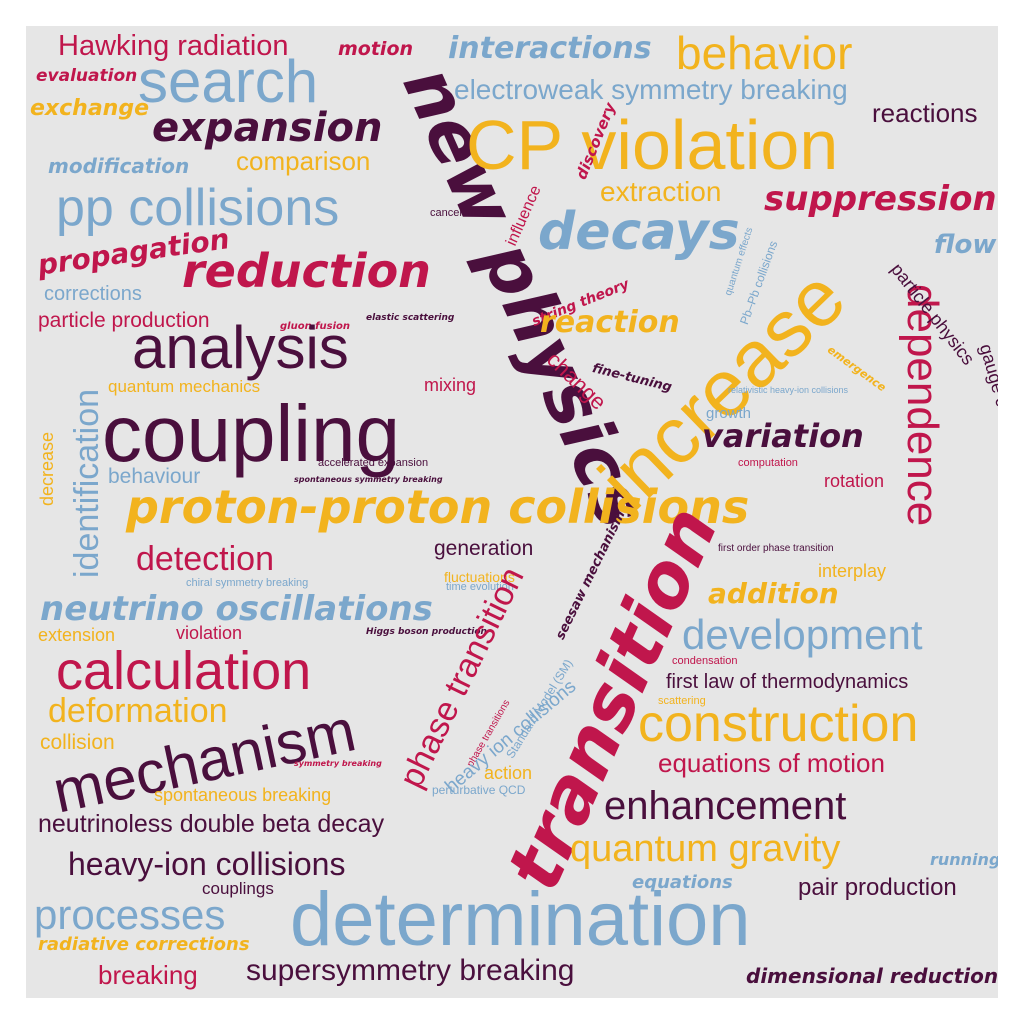 The height and width of the screenshot is (1024, 1024). What do you see at coordinates (315, 326) in the screenshot?
I see `word-gluon-fusion: gluon fusion` at bounding box center [315, 326].